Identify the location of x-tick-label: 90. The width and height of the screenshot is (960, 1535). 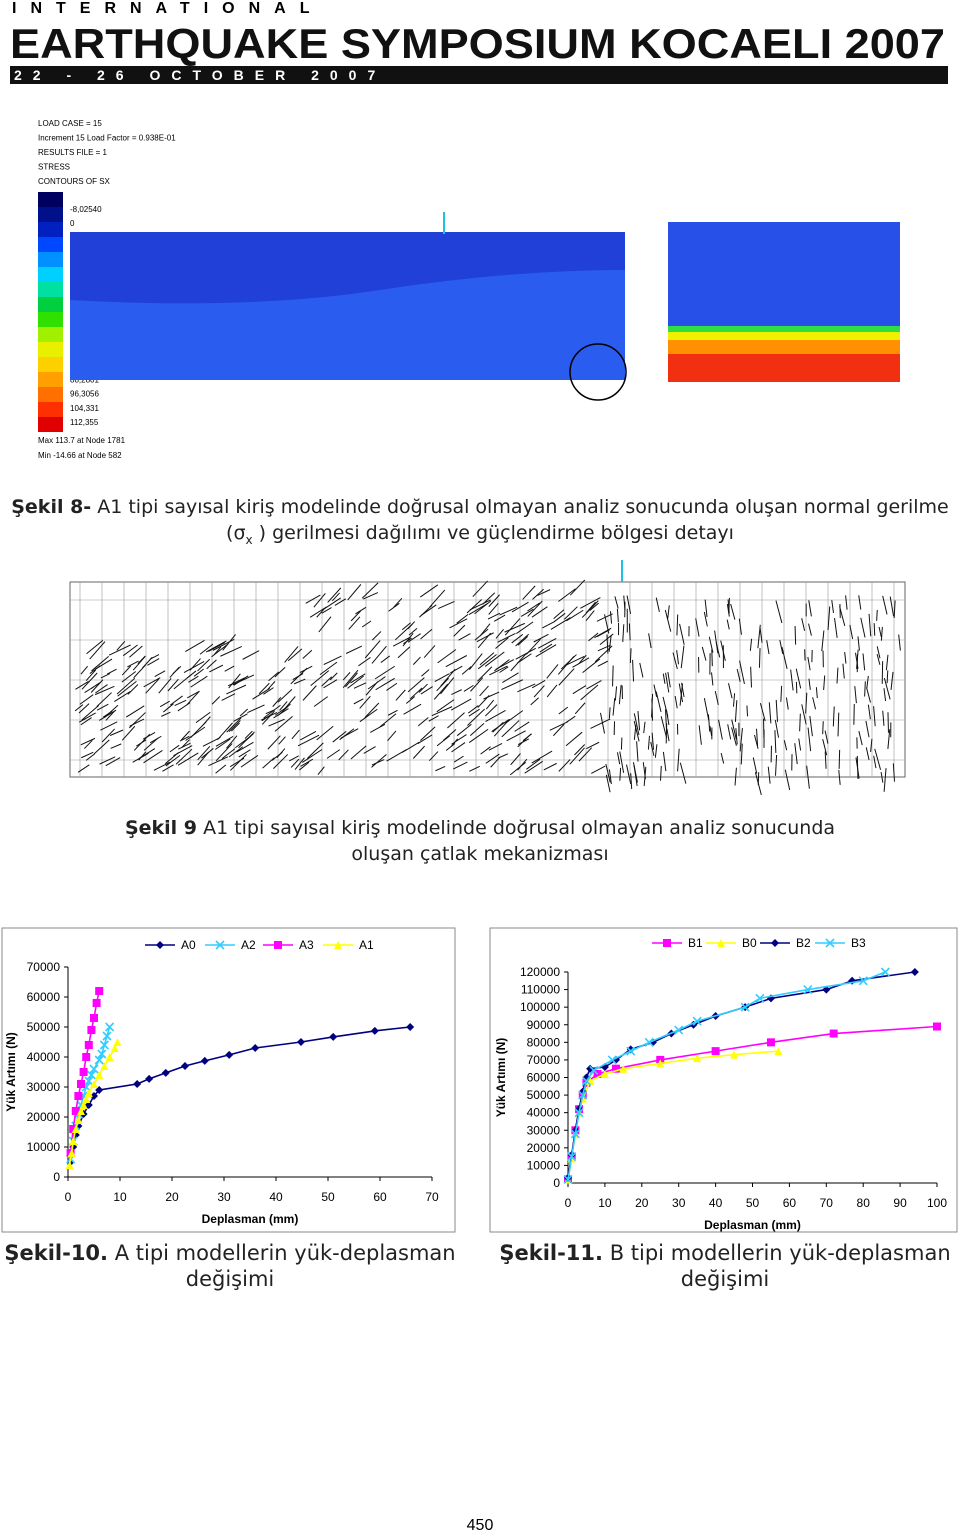
(900, 1203).